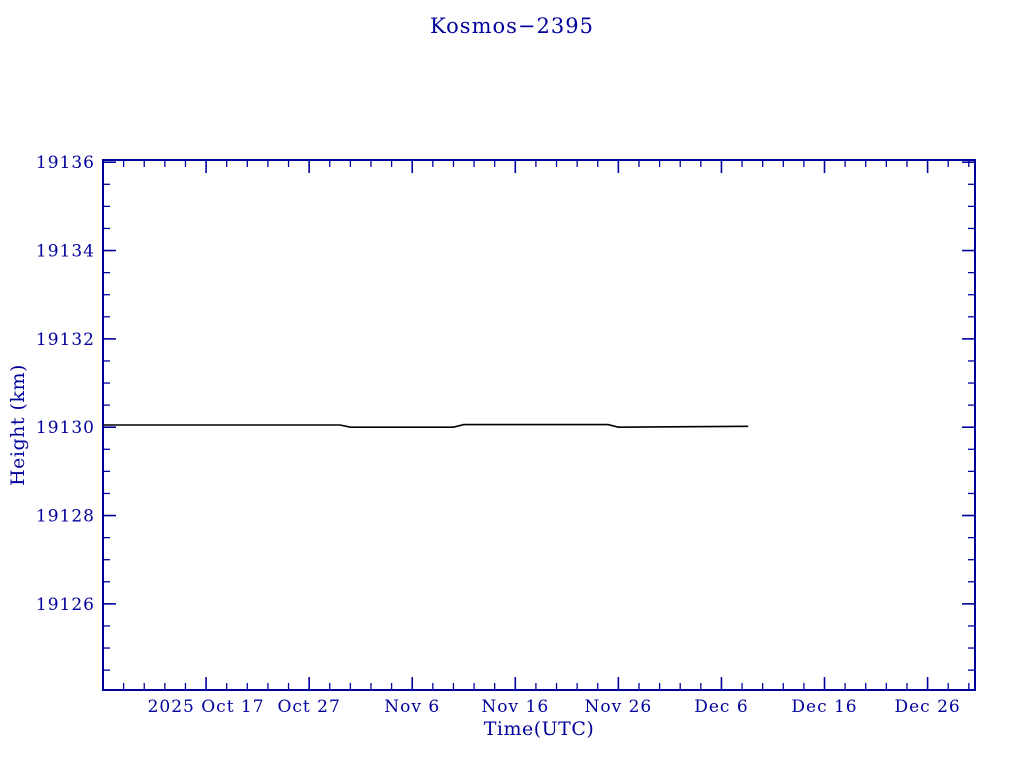  Describe the element at coordinates (512, 26) in the screenshot. I see `chart-title: Kosmos−2395` at that location.